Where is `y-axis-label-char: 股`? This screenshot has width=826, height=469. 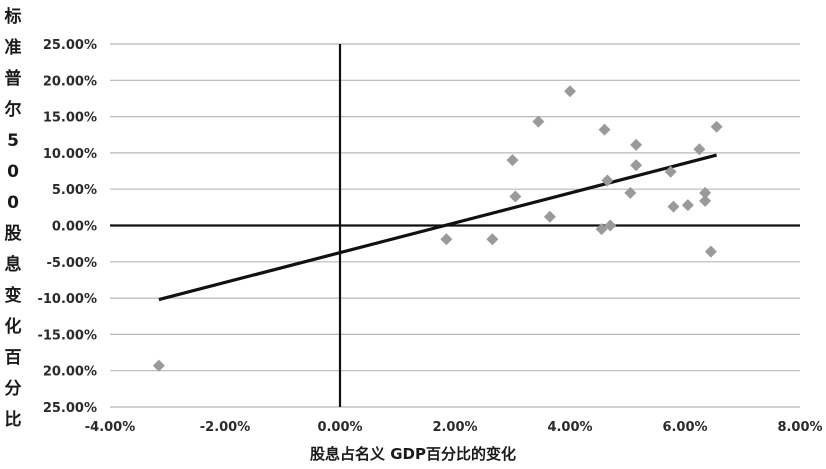 y-axis-label-char: 股 is located at coordinates (13, 234).